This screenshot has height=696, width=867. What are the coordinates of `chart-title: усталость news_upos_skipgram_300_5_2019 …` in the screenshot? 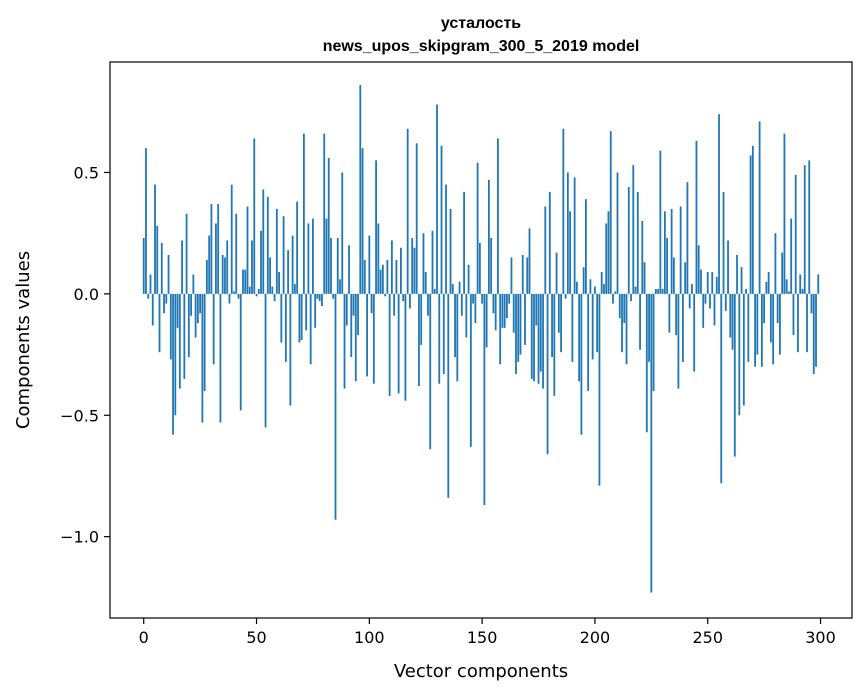 It's located at (481, 35).